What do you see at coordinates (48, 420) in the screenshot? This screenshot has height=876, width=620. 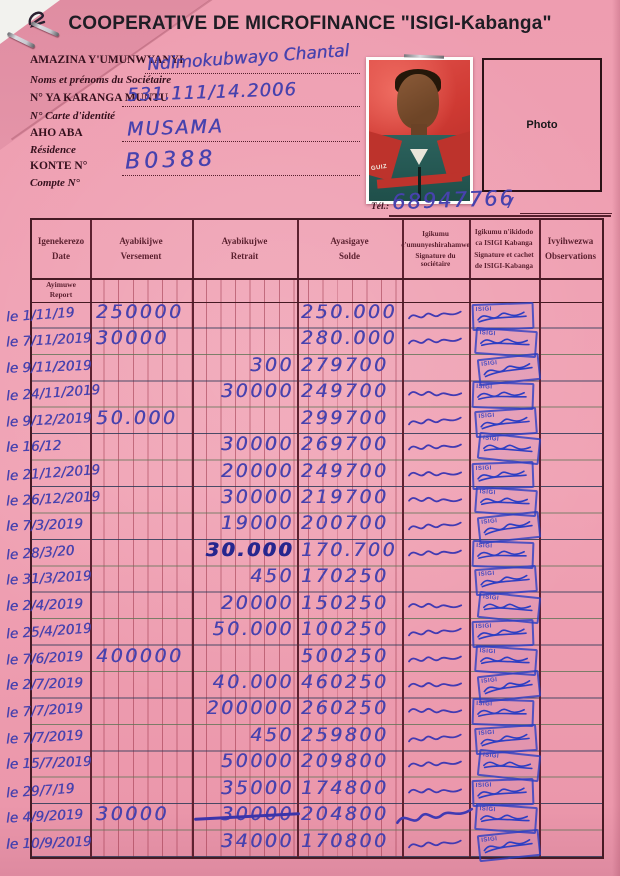 I see `cell-date: le 9/12/2019` at bounding box center [48, 420].